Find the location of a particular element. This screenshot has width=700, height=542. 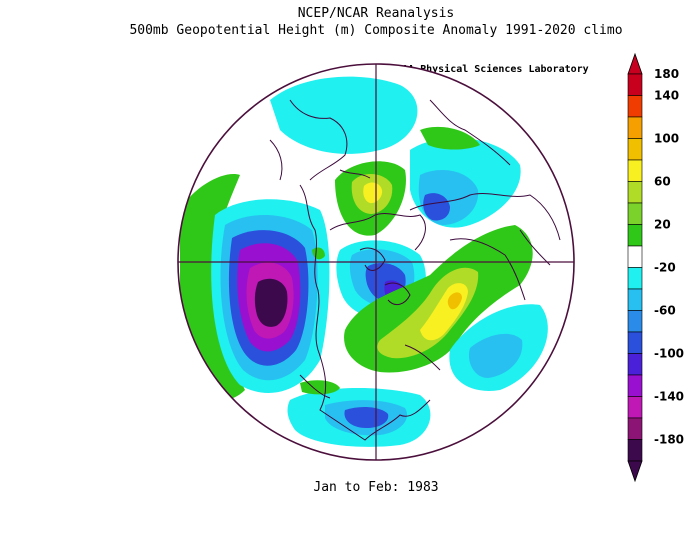

colorbar-bottom-arrow is located at coordinates (635, 471).